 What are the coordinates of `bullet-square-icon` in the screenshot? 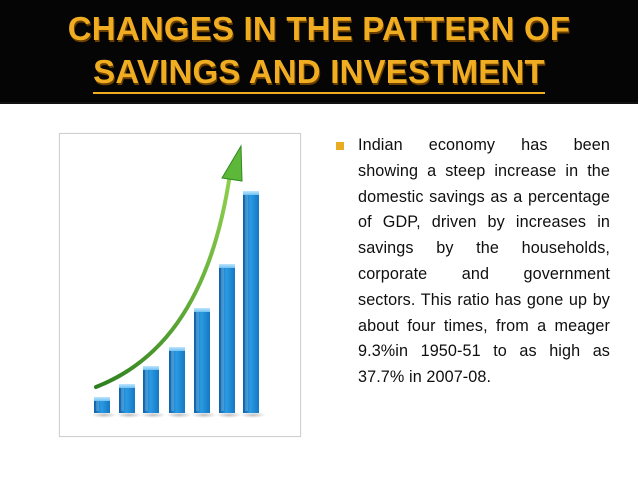 It's located at (340, 146).